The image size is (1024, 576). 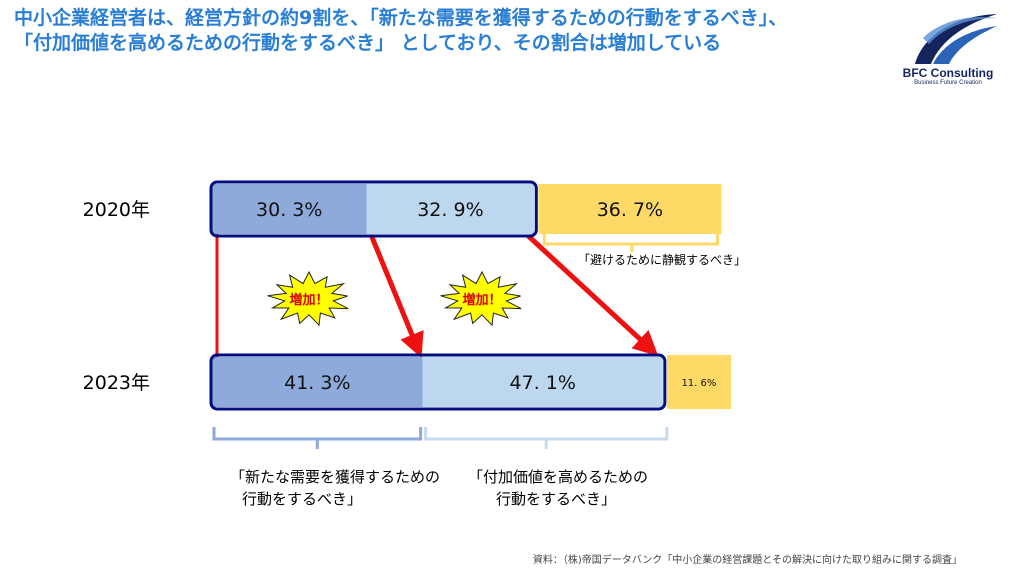 What do you see at coordinates (116, 296) in the screenshot?
I see `category-labels: 2020年 2023年` at bounding box center [116, 296].